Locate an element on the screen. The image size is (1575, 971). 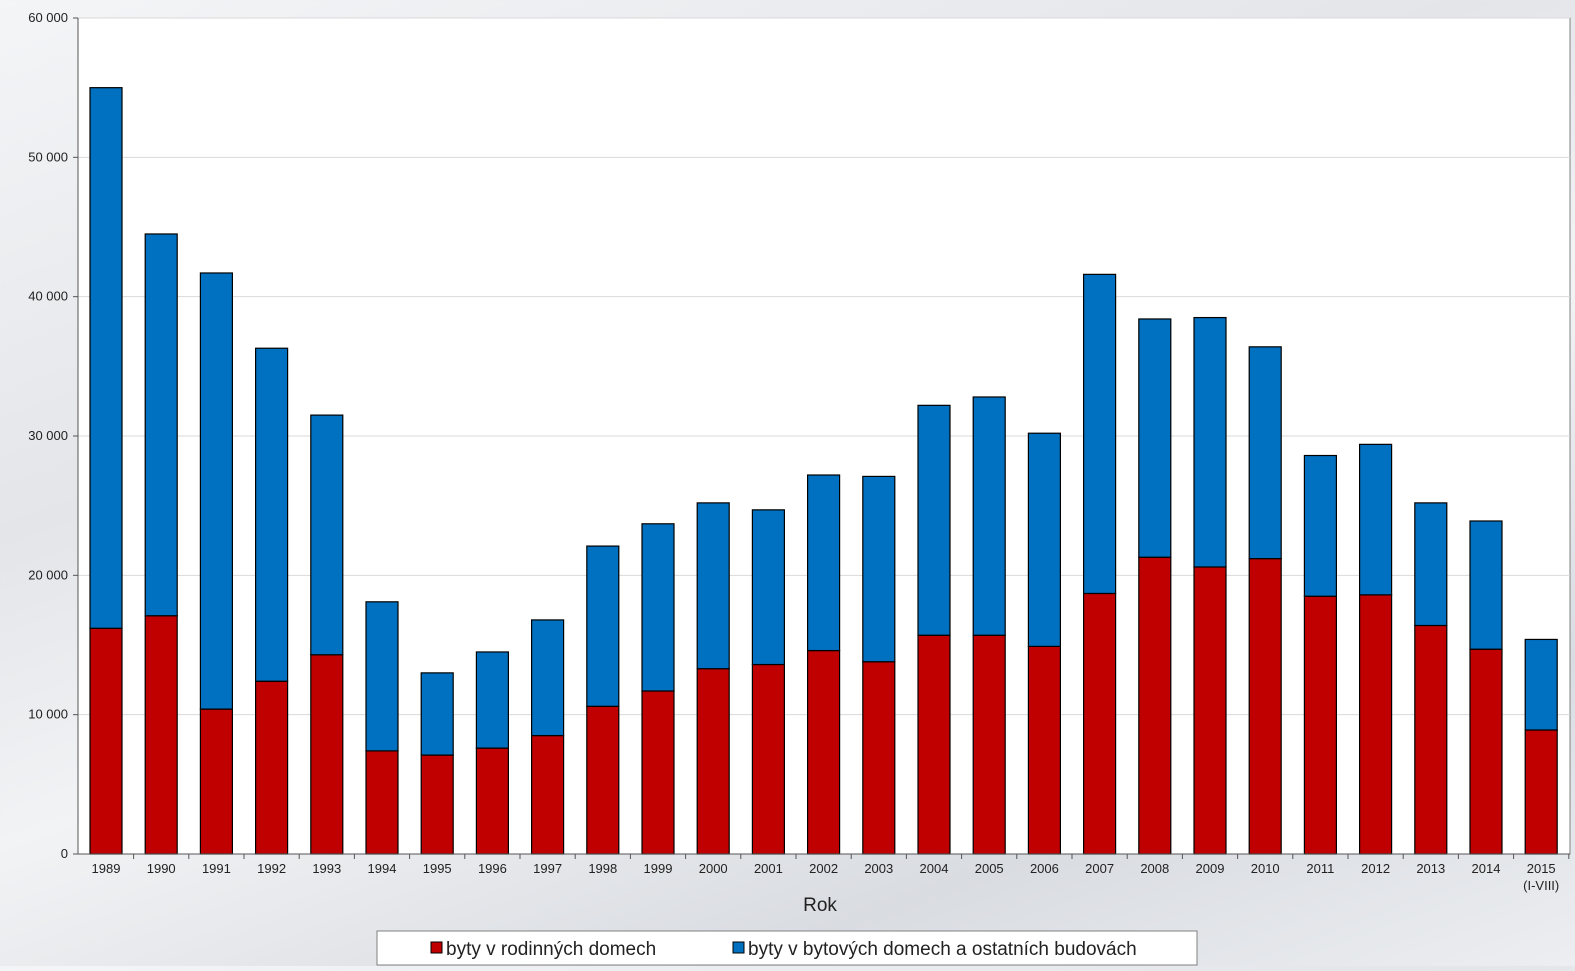
y-tick-label: 60 000 is located at coordinates (48, 17).